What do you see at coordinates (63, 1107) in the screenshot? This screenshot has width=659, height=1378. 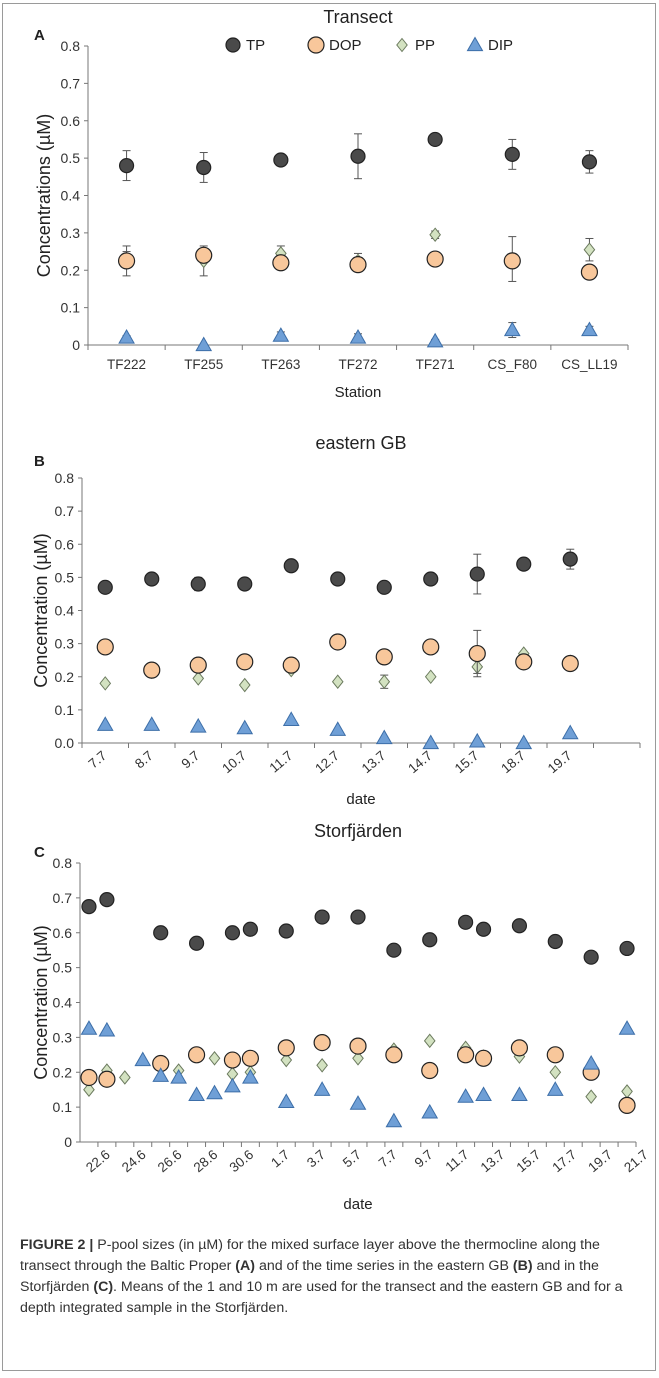 I see `y-tick-label: 0.1` at bounding box center [63, 1107].